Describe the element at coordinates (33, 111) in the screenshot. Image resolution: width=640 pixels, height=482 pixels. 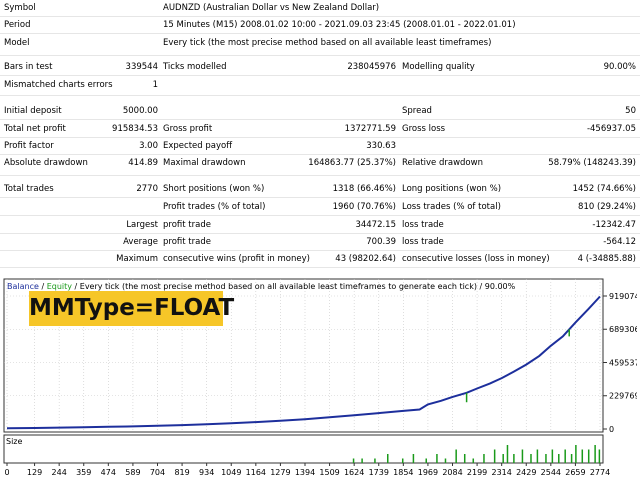
I see `initial-deposit-label: Initial deposit` at that location.